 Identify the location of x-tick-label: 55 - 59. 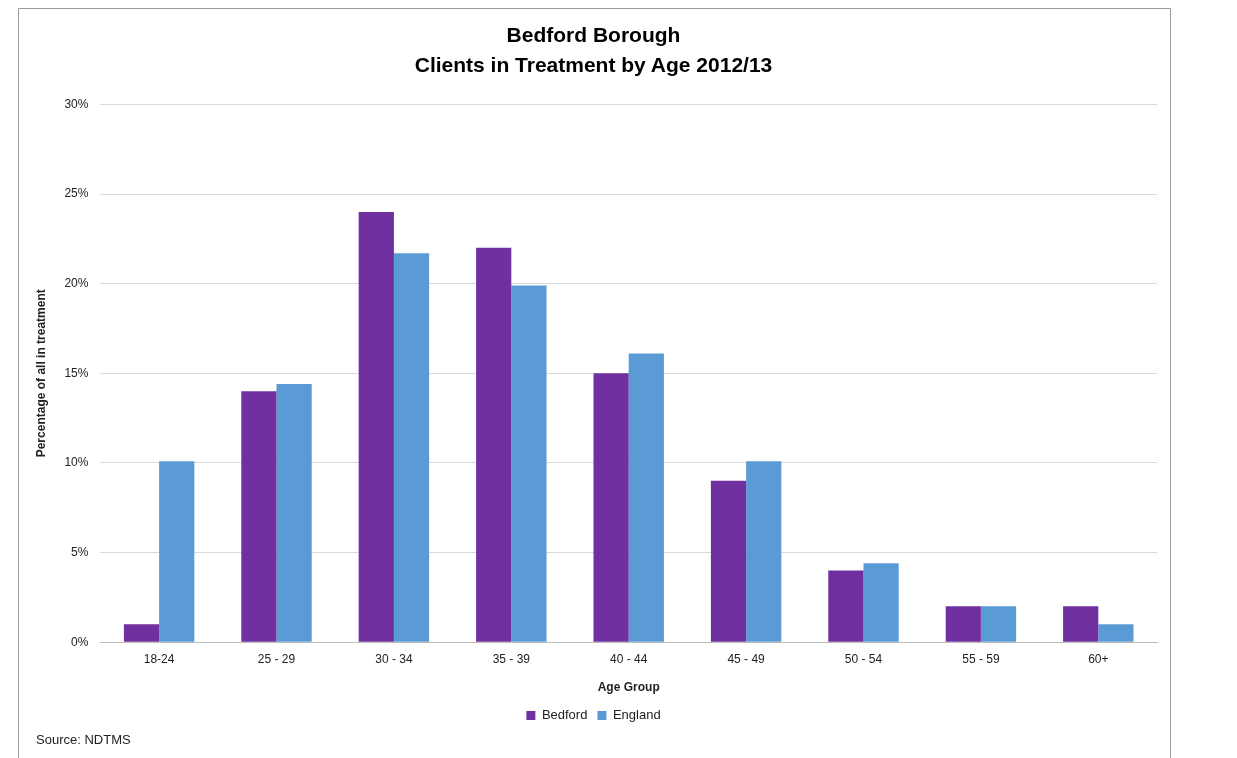
(981, 658).